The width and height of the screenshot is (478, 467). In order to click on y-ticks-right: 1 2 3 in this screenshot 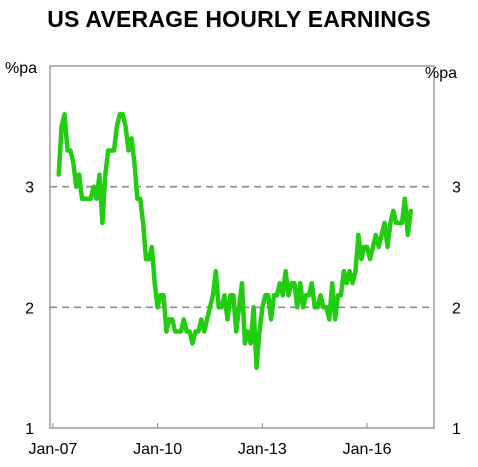, I will do `click(456, 309)`.